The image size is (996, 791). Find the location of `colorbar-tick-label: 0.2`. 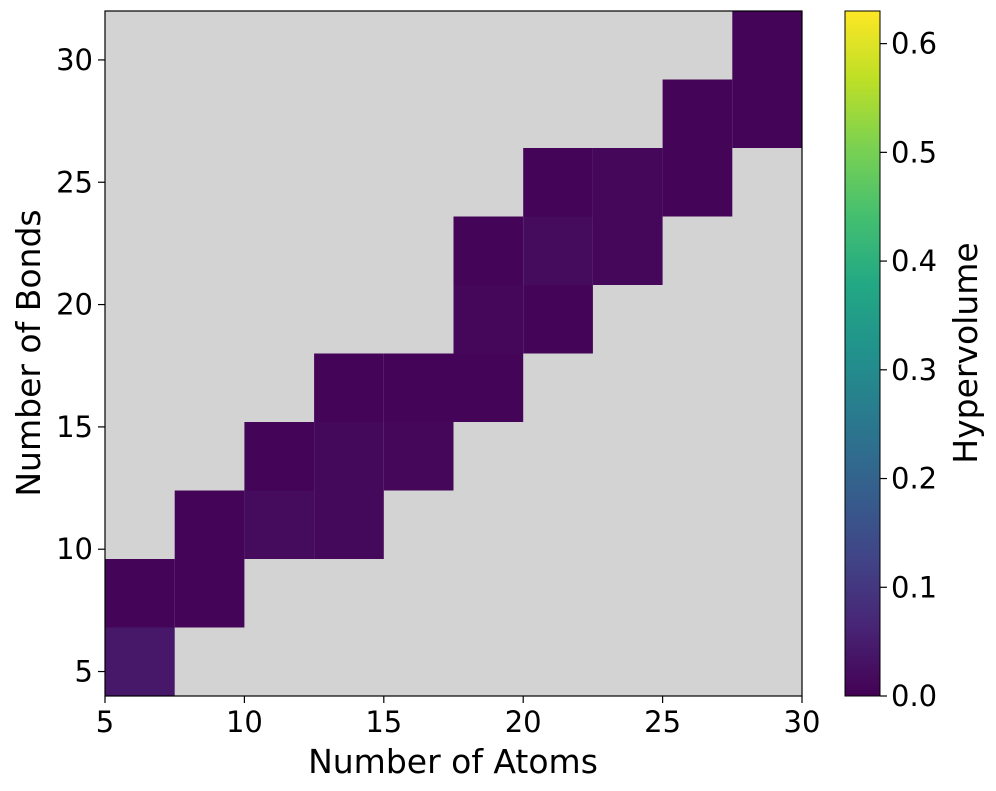

colorbar-tick-label: 0.2 is located at coordinates (914, 479).